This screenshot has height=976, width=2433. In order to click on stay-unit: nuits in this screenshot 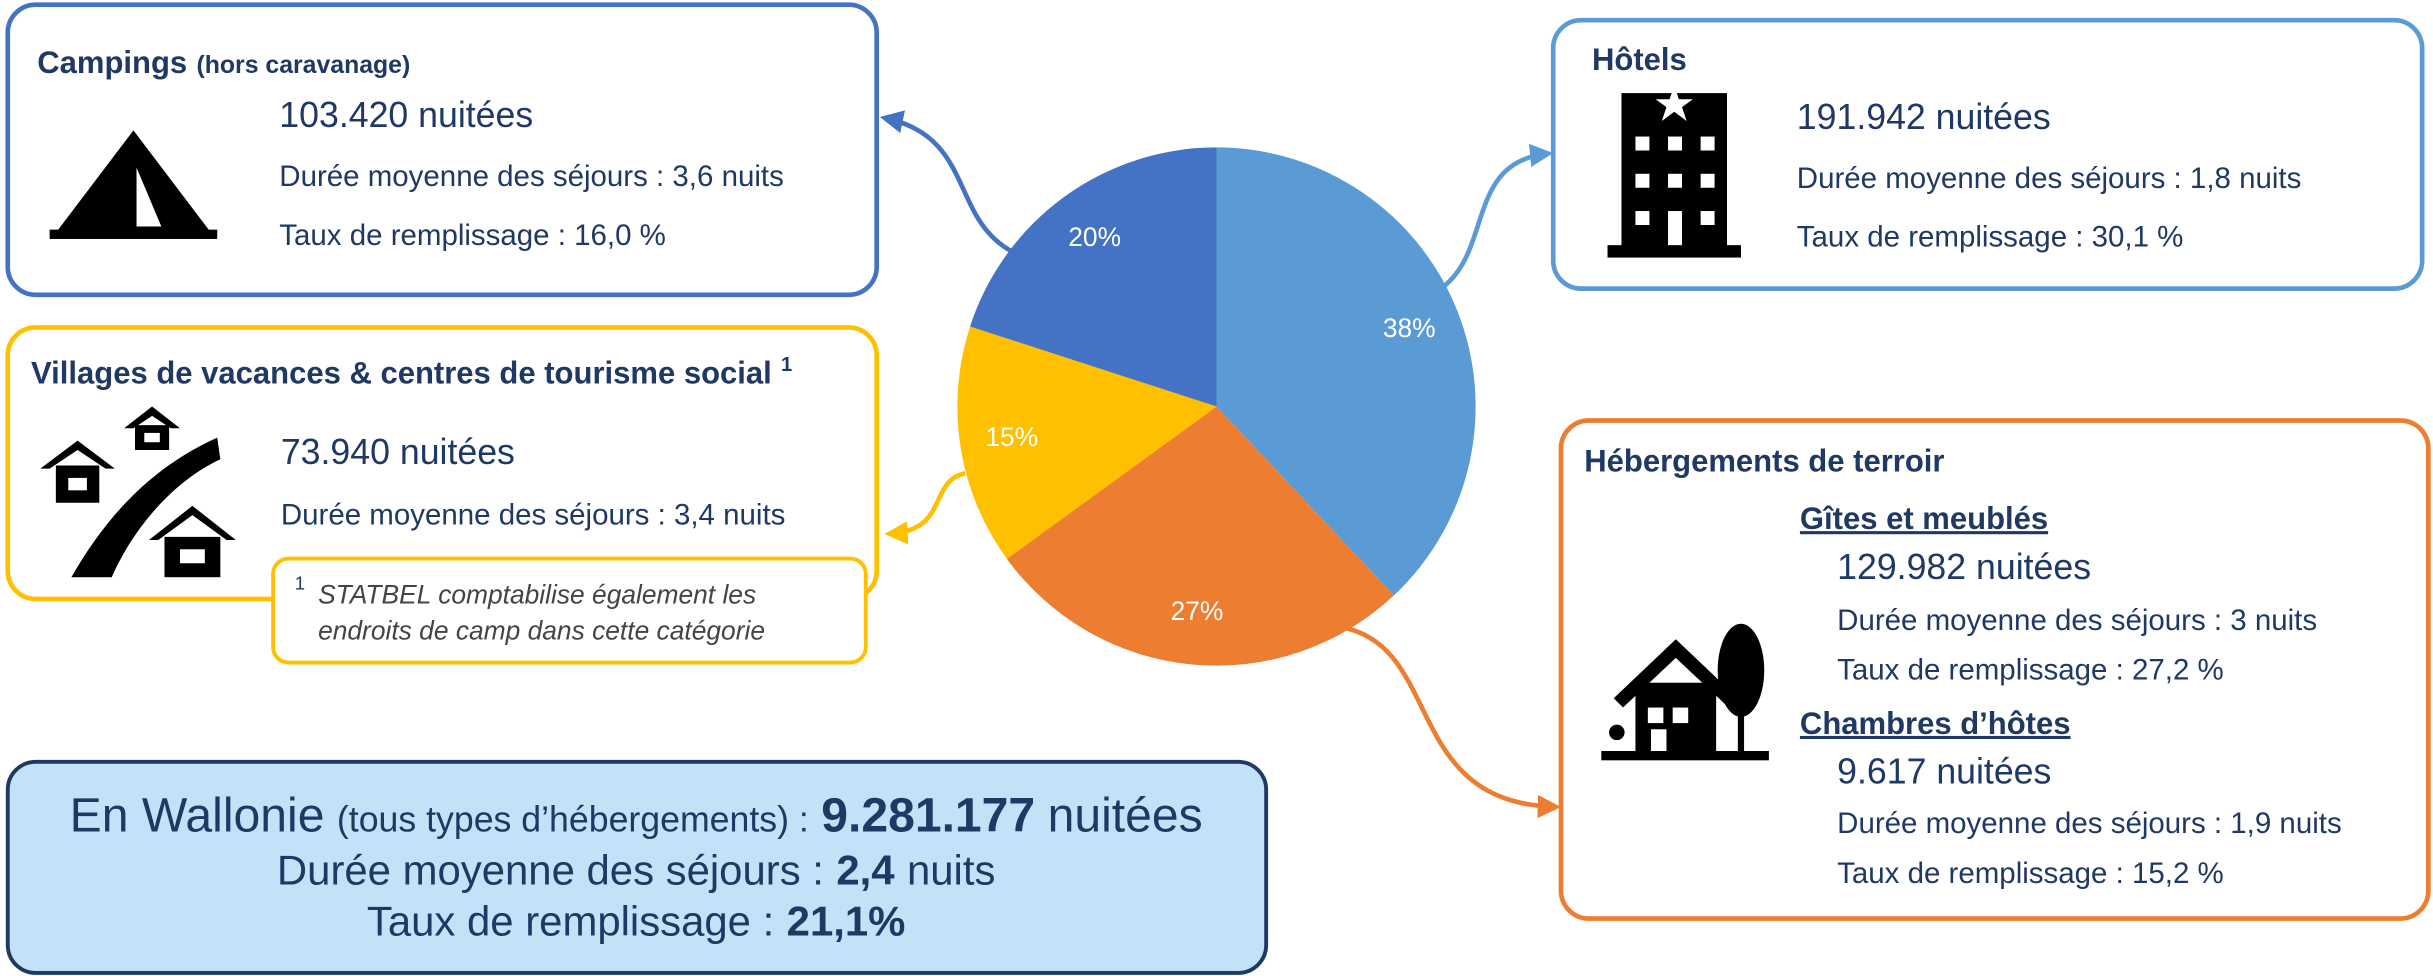, I will do `click(951, 869)`.